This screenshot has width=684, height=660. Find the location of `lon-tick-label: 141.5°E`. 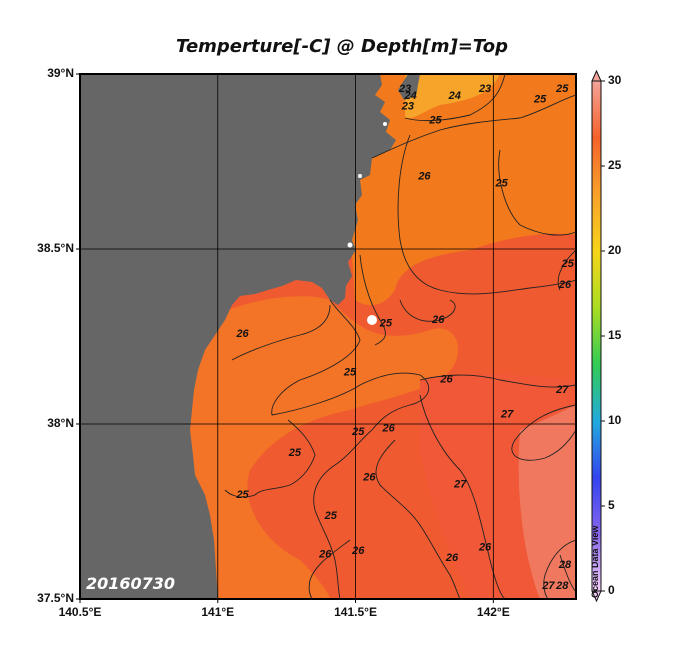

lon-tick-label: 141.5°E is located at coordinates (355, 612).